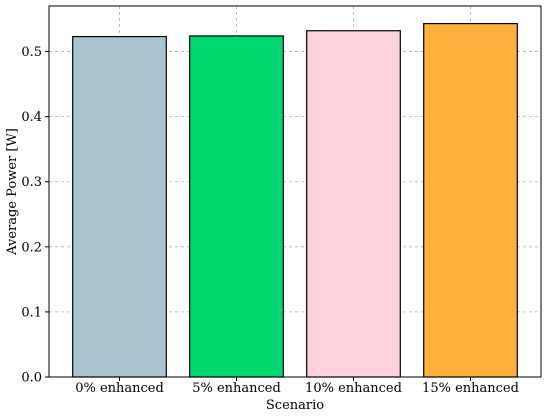 The height and width of the screenshot is (418, 550). I want to click on y-tick-label: 0.4, so click(31, 117).